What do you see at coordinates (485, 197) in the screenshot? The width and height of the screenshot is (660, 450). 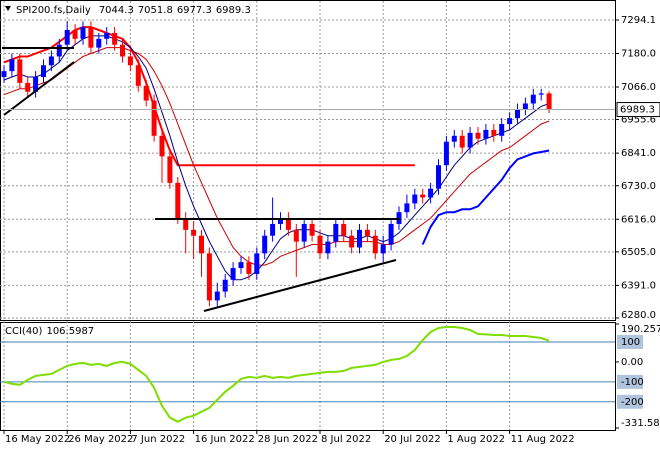 I see `indicator-line` at bounding box center [485, 197].